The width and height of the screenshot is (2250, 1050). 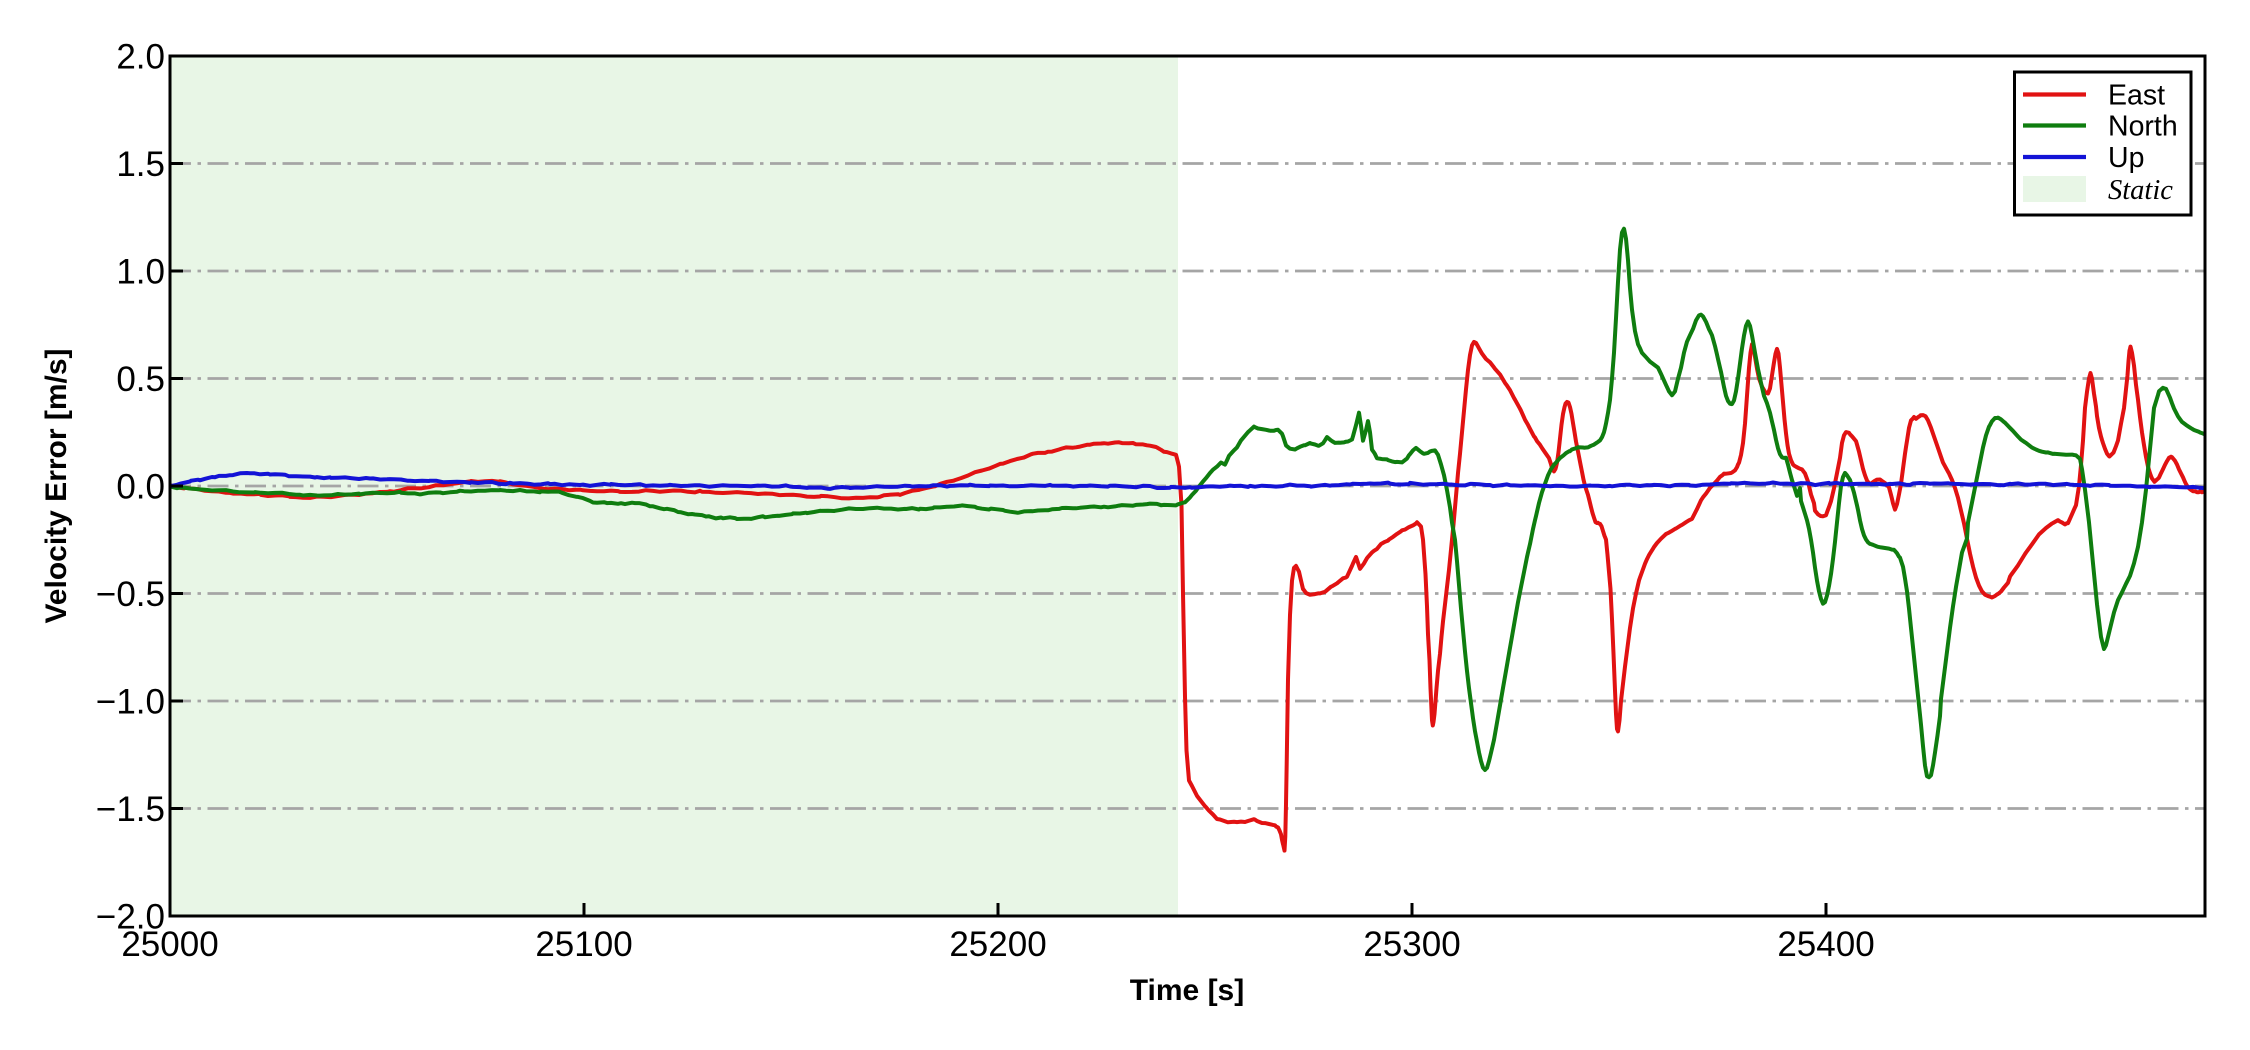 I want to click on svg-text: East, so click(x=2136, y=96).